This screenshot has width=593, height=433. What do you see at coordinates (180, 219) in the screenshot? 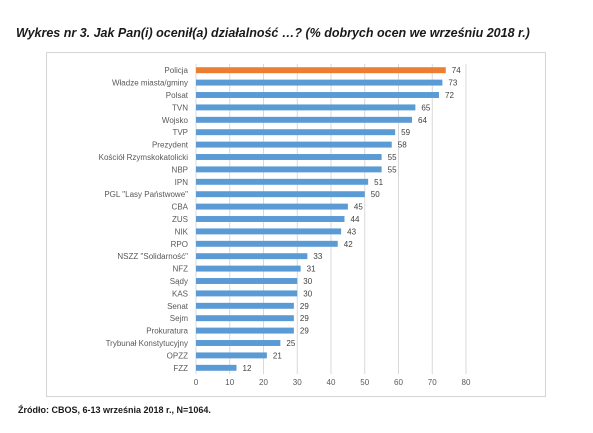
I see `category-label: ZUS` at bounding box center [180, 219].